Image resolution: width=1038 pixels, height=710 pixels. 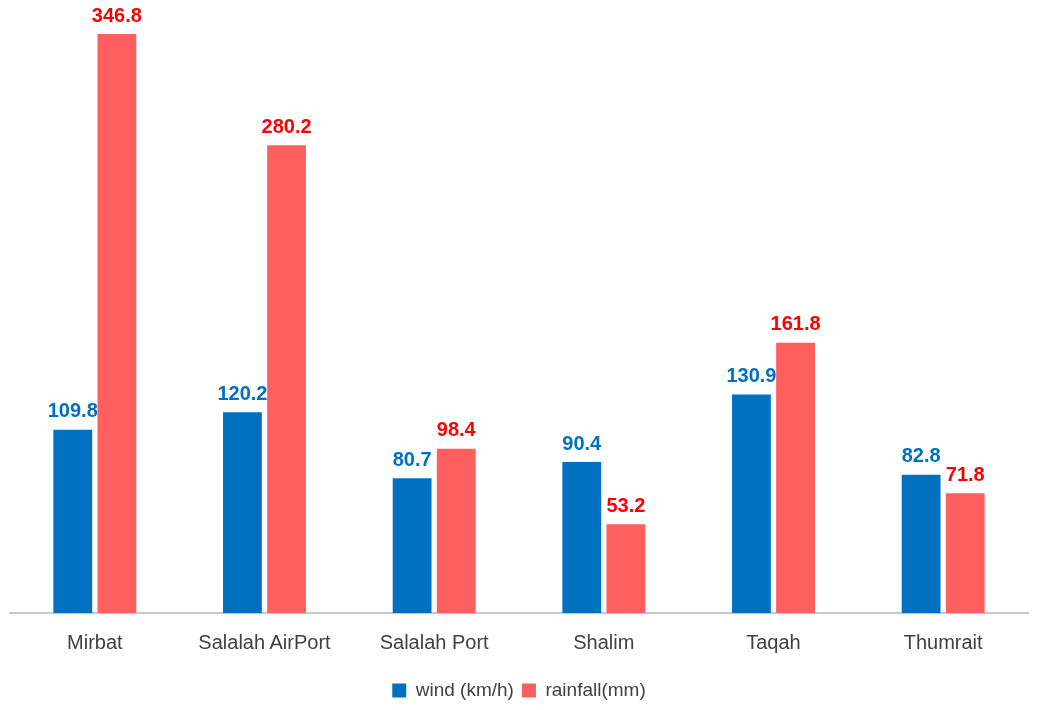 I want to click on data-label: 71.8, so click(x=965, y=473).